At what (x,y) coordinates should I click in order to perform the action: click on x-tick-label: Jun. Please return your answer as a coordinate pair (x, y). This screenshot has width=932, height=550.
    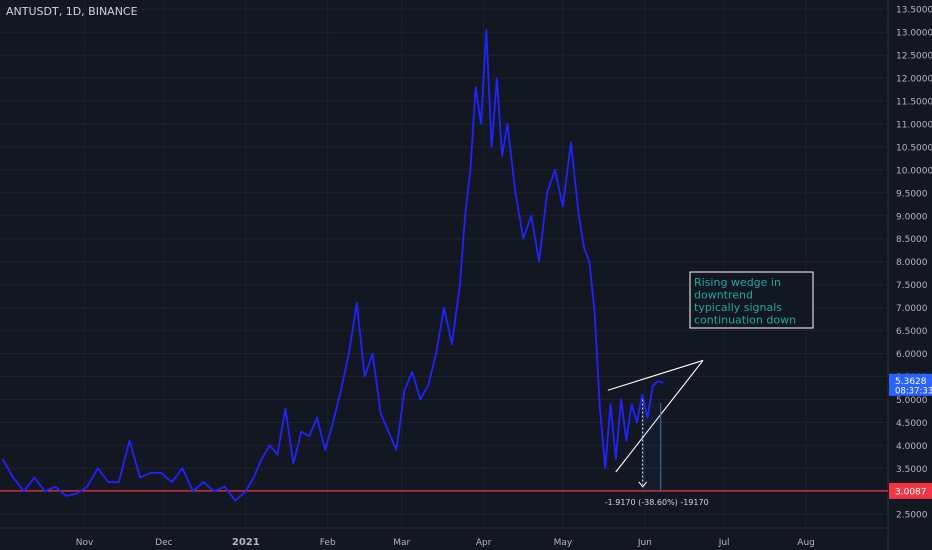
    Looking at the image, I should click on (644, 543).